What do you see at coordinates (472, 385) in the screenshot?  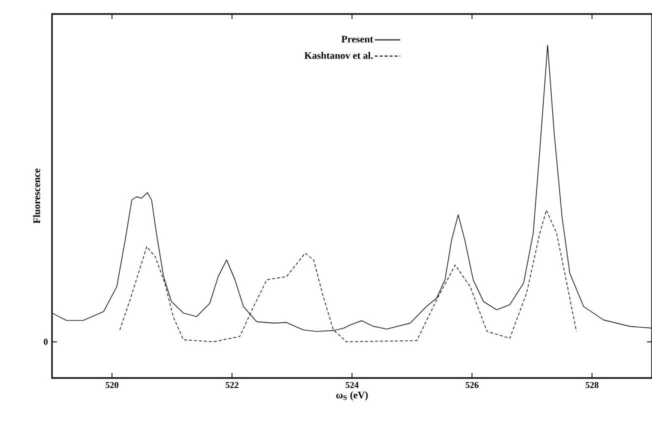 I see `x-tick-label: 526` at bounding box center [472, 385].